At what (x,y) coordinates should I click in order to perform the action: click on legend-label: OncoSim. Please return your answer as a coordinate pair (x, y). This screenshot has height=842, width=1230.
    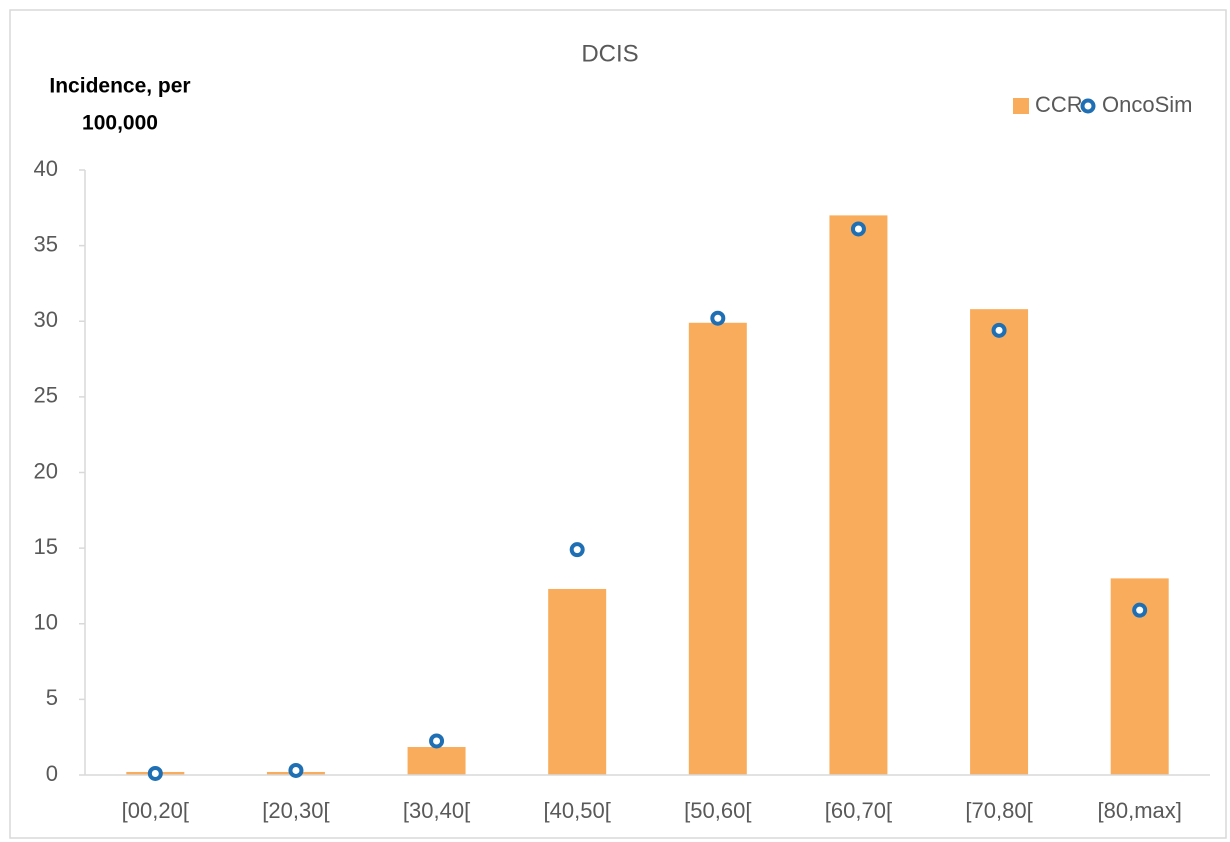
    Looking at the image, I should click on (1147, 104).